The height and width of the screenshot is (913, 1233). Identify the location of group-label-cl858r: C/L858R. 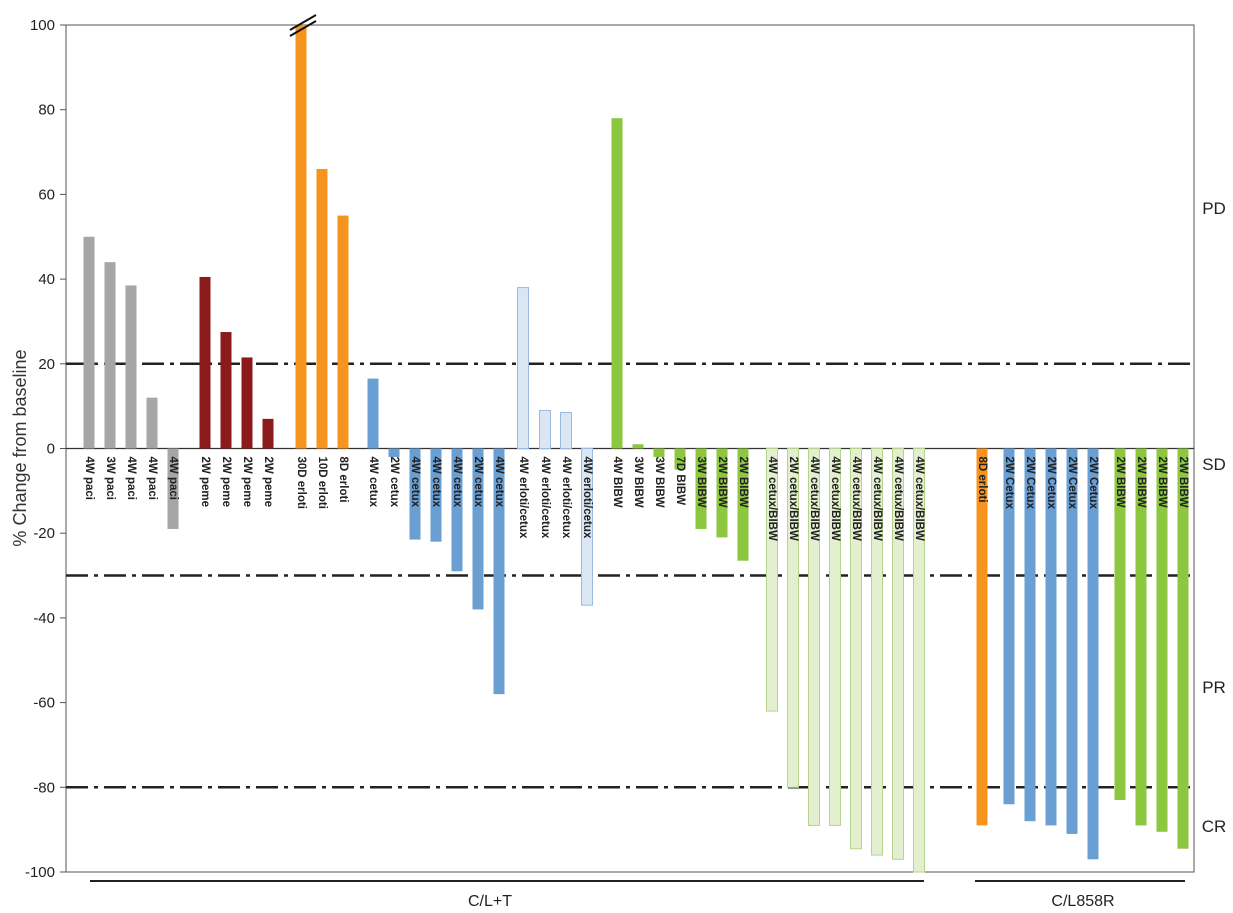
(1082, 901).